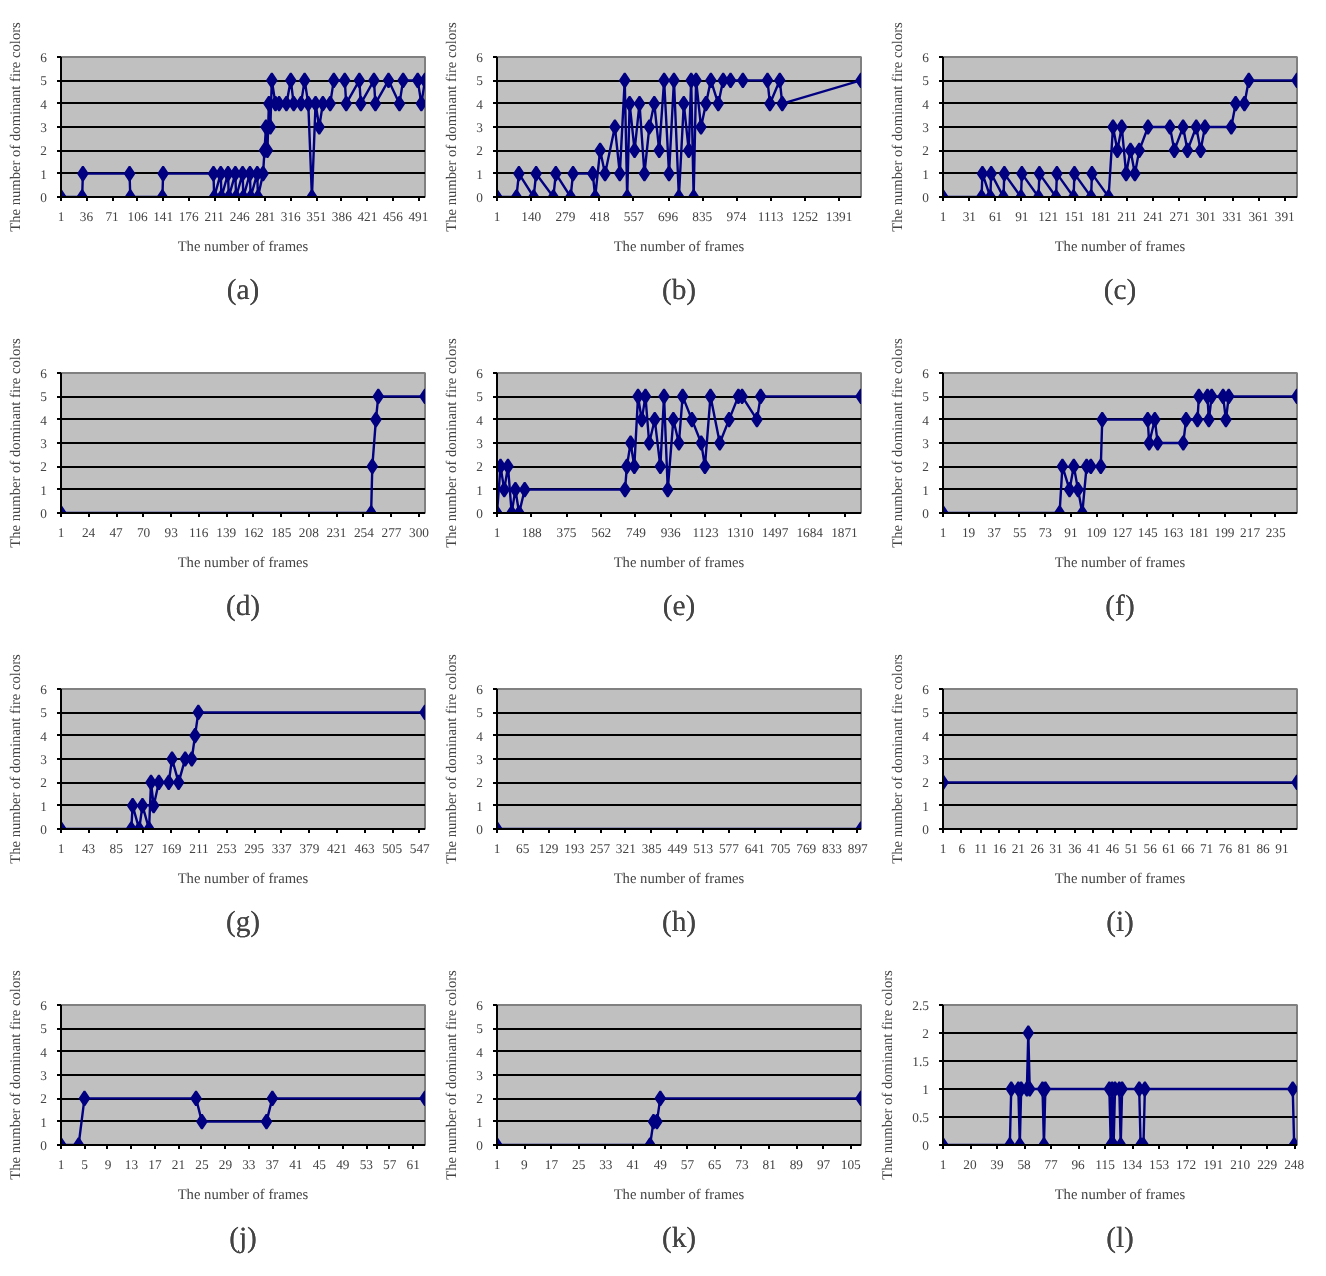 This screenshot has width=1326, height=1276. Describe the element at coordinates (243, 607) in the screenshot. I see `text: (d)` at that location.